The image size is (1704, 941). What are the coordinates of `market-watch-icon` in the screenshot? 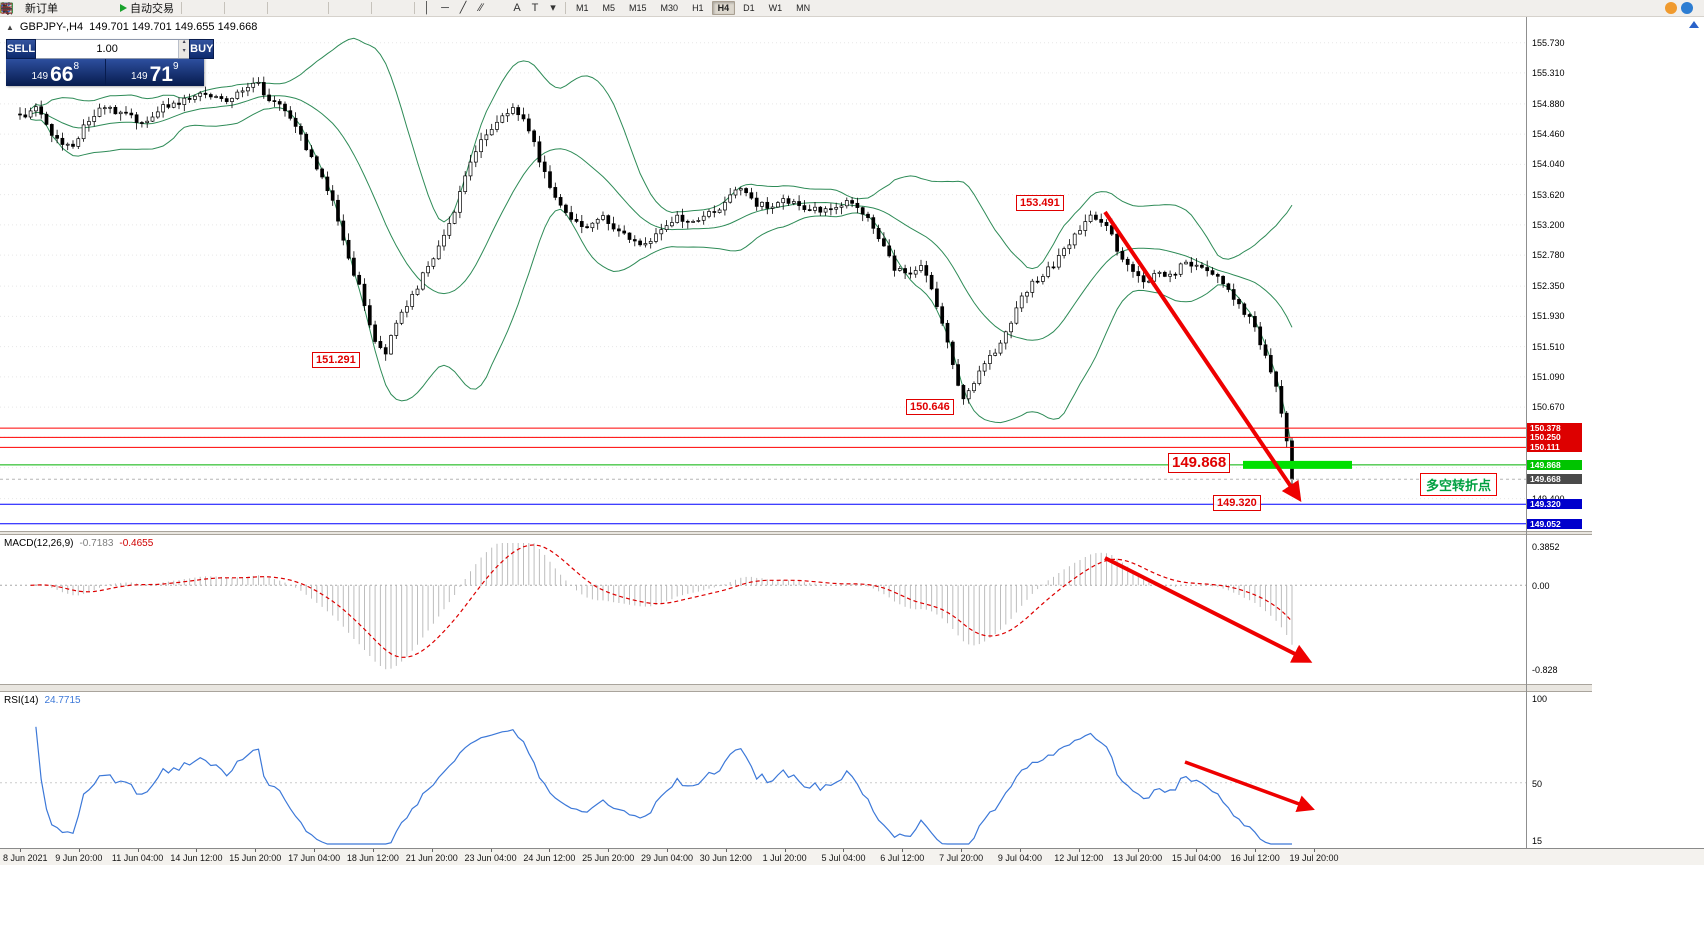 It's located at (40, 8).